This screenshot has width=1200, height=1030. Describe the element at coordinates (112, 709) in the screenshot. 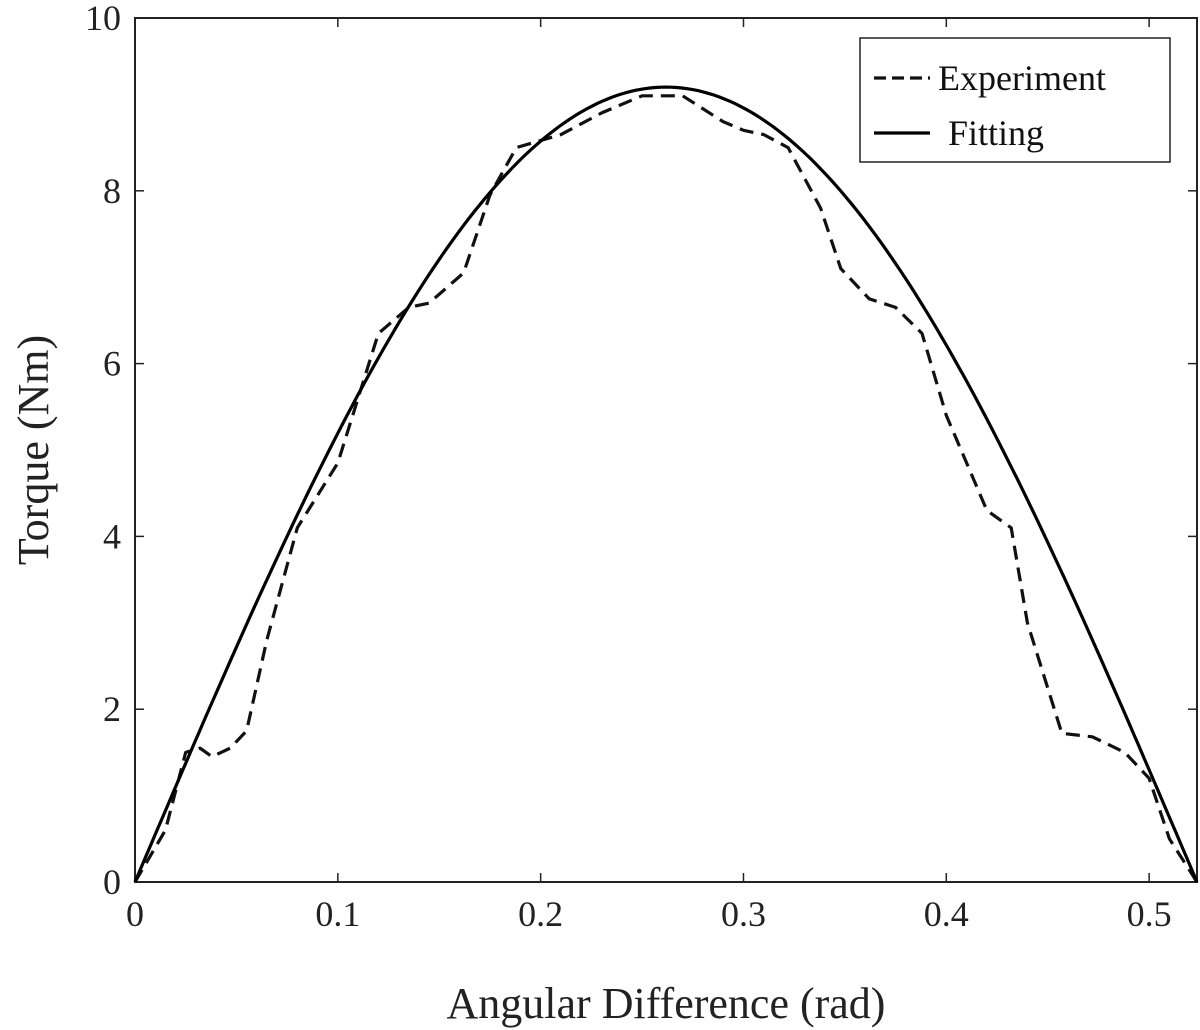

I see `y-tick-label: 2` at that location.